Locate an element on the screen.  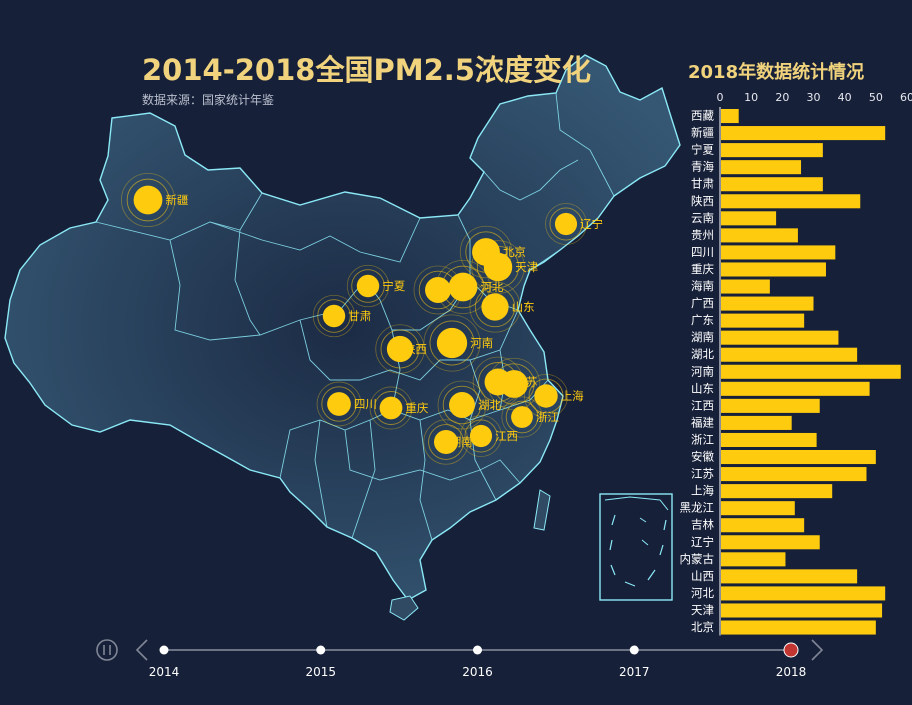
bar-category-label: 四川 is located at coordinates (702, 252).